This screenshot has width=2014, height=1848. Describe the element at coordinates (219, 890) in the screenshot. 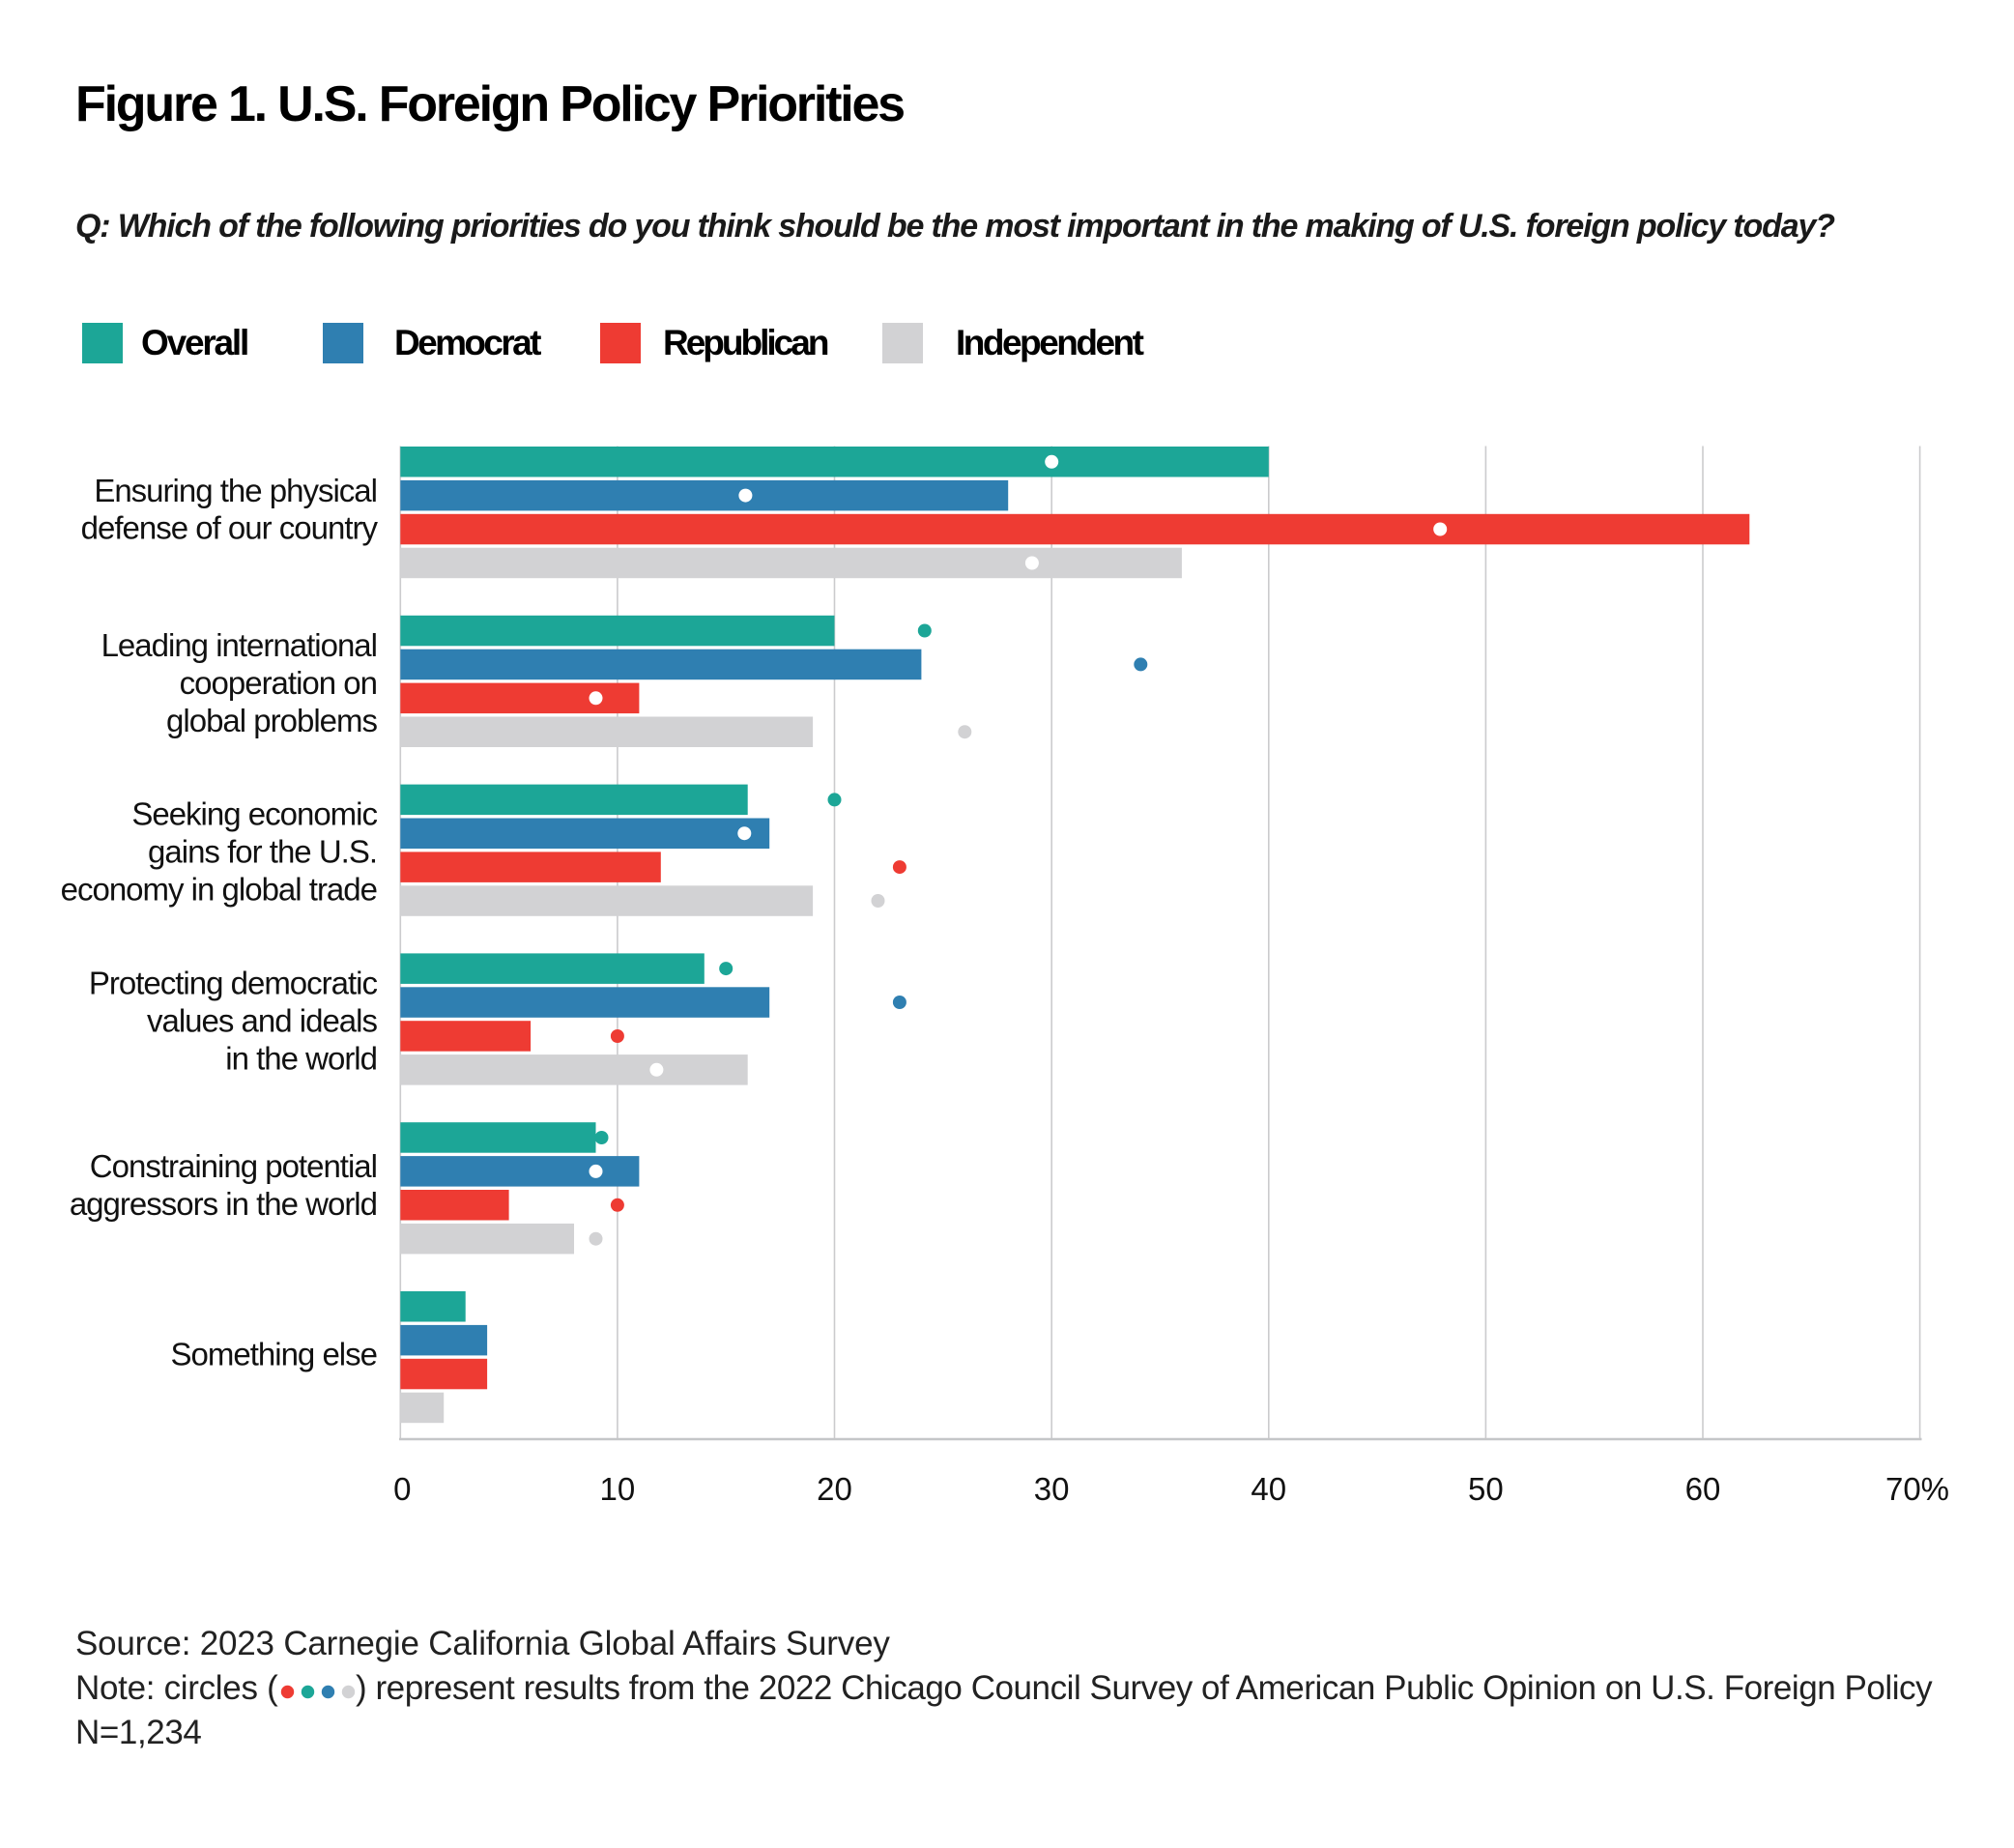

I see `svg-text: economy in global trade` at that location.